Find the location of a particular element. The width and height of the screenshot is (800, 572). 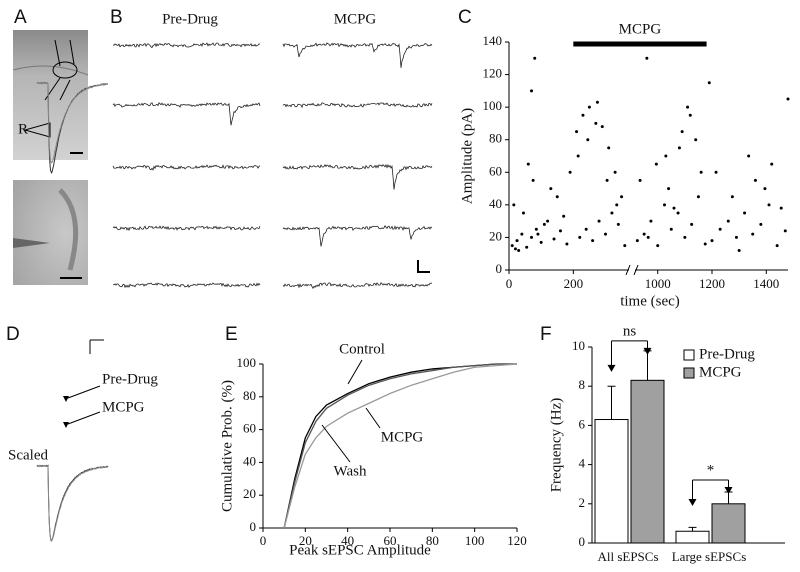

axis-break is located at coordinates (632, 270).